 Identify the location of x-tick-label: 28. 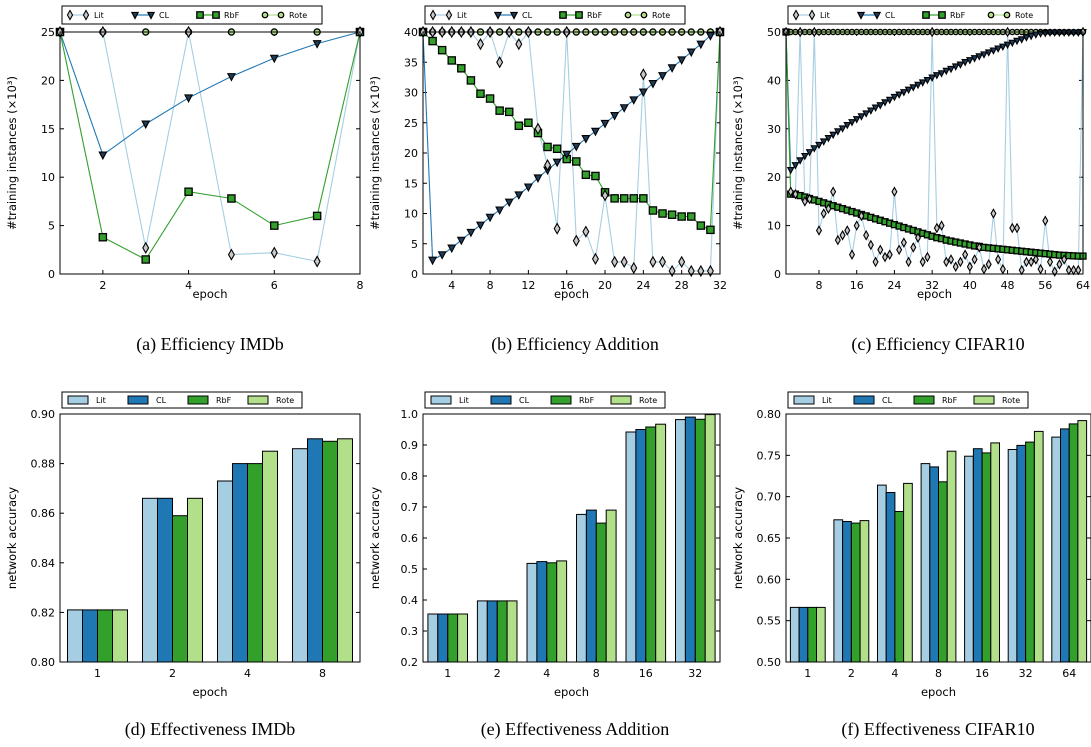
(682, 285).